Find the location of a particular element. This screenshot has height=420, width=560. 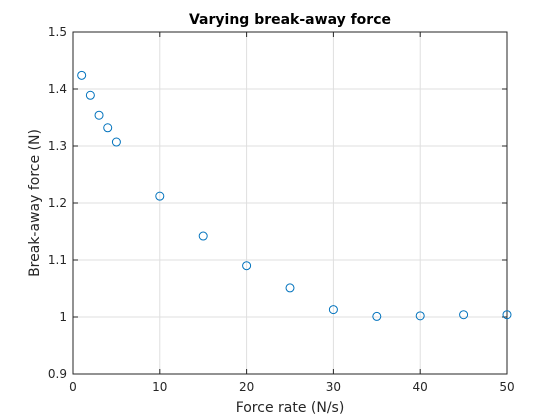

x-tick-label: 0 is located at coordinates (73, 387).